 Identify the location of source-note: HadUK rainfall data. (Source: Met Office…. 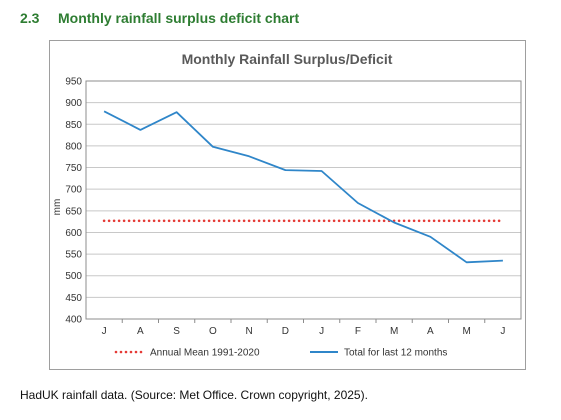
(194, 395).